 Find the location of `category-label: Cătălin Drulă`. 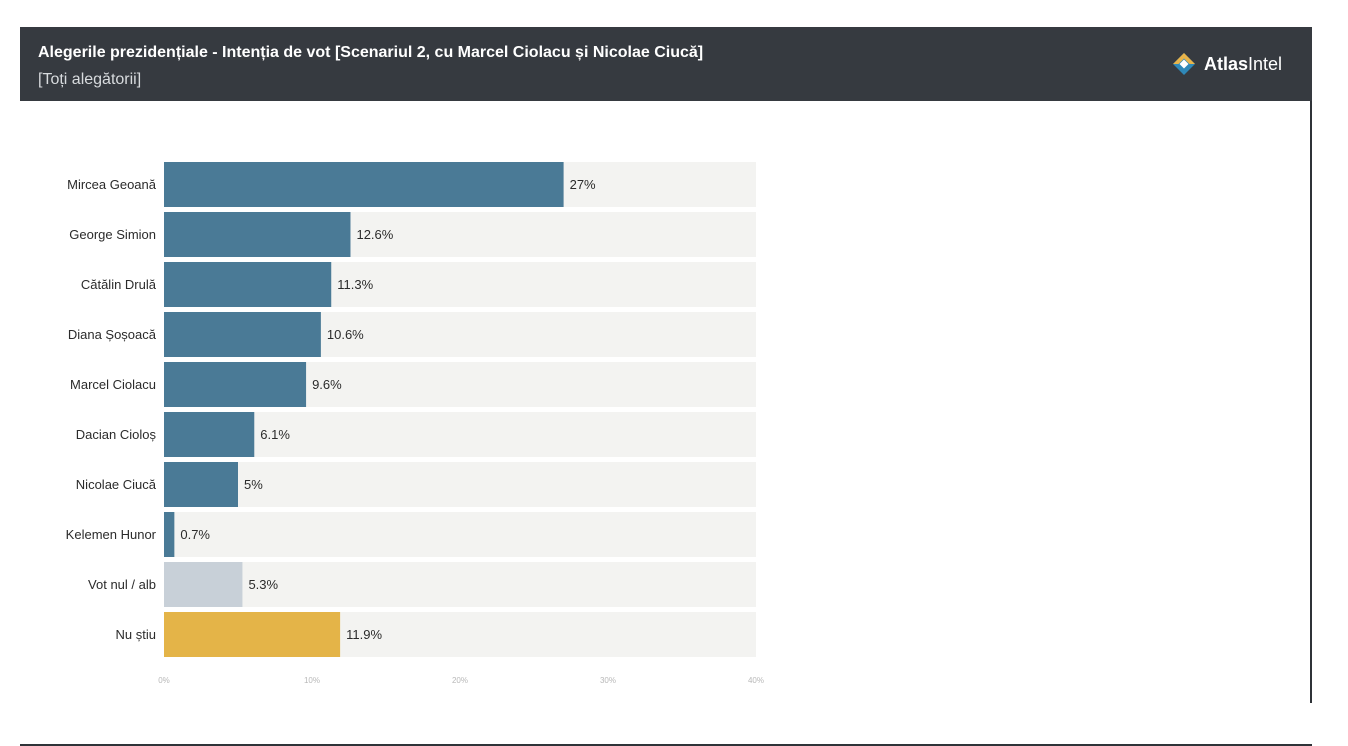

category-label: Cătălin Drulă is located at coordinates (119, 284).